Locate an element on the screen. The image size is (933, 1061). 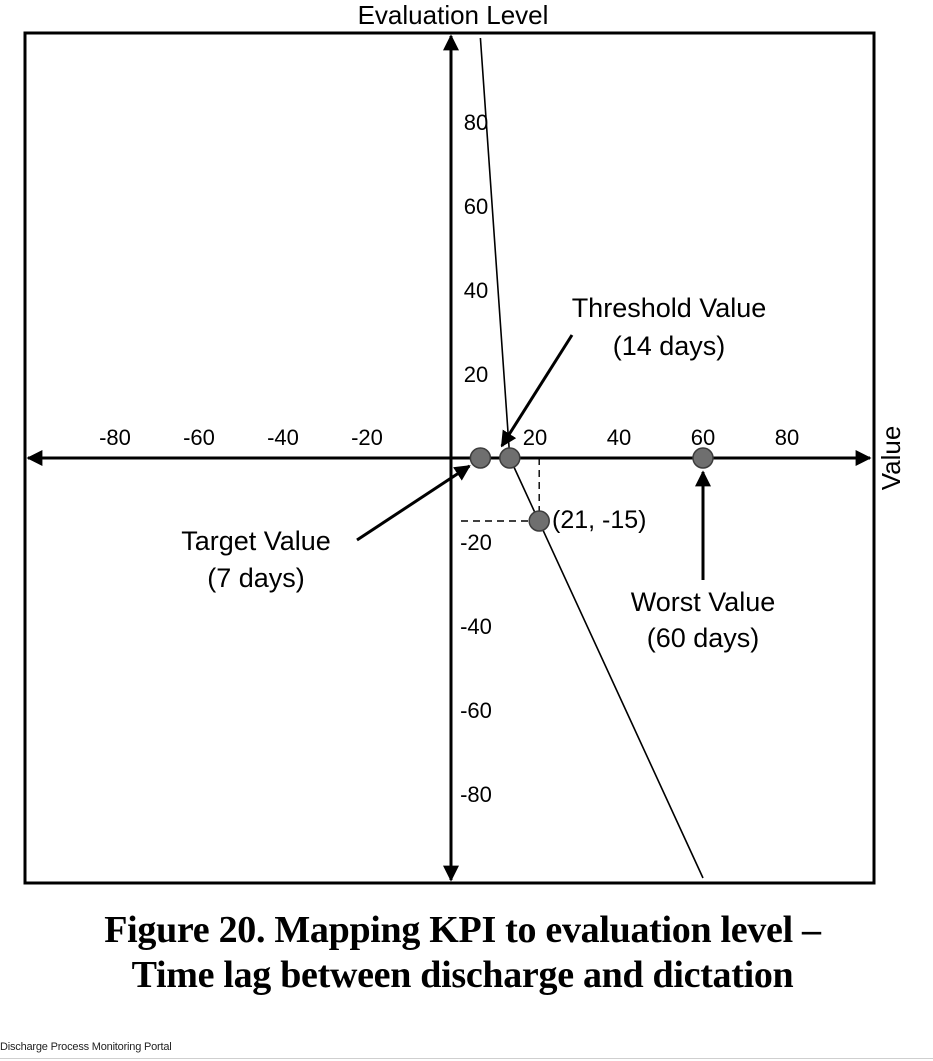
x-tick-label: 40 is located at coordinates (619, 437).